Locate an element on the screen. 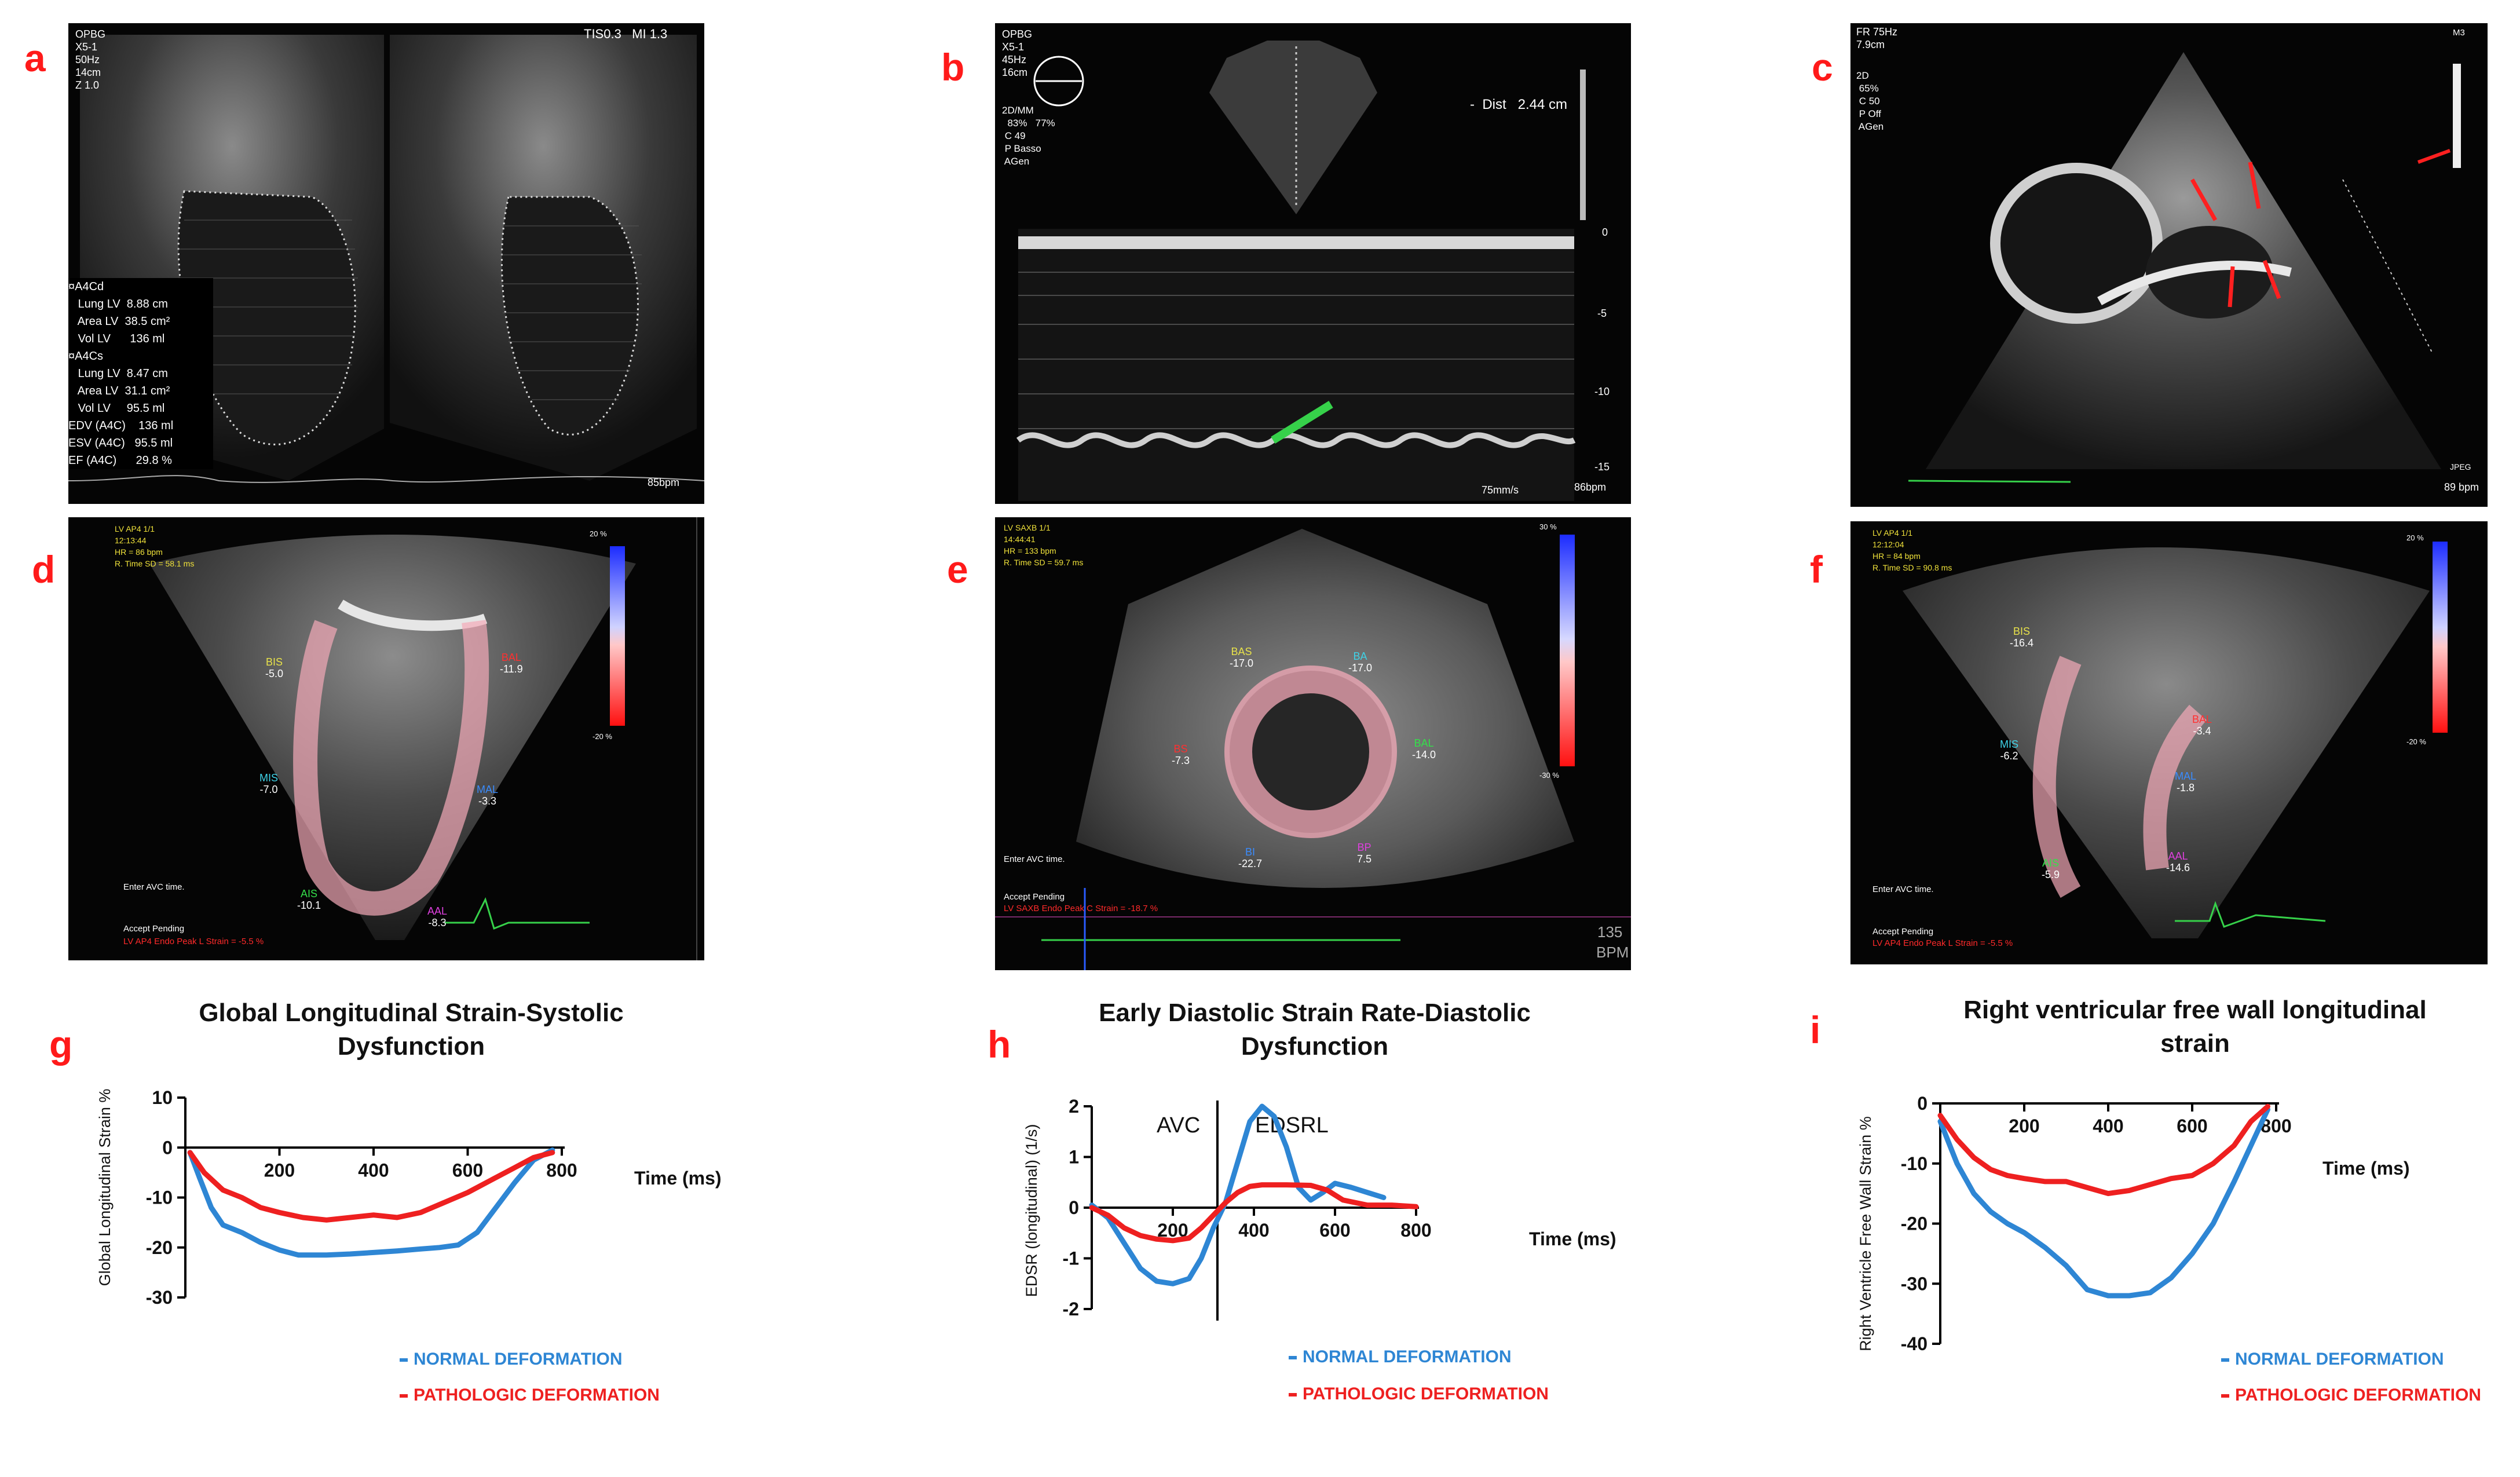 The image size is (2520, 1477). panel-label-h: h is located at coordinates (999, 1044).